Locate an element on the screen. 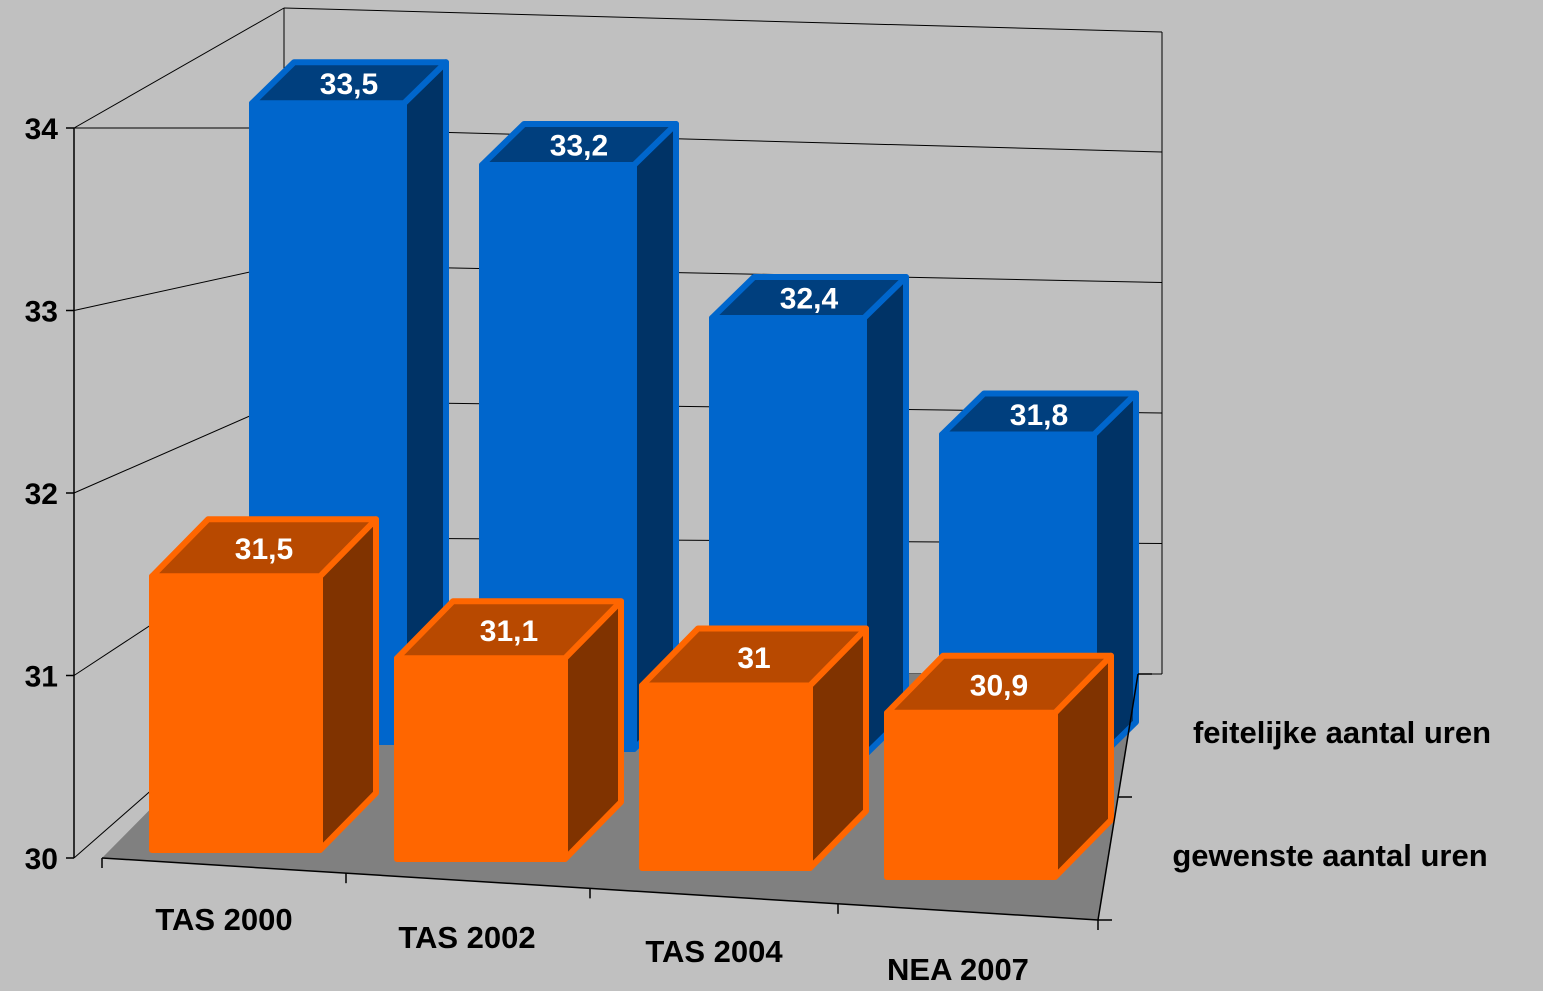  bar-gewenste-4: 30,9 is located at coordinates (999, 766).